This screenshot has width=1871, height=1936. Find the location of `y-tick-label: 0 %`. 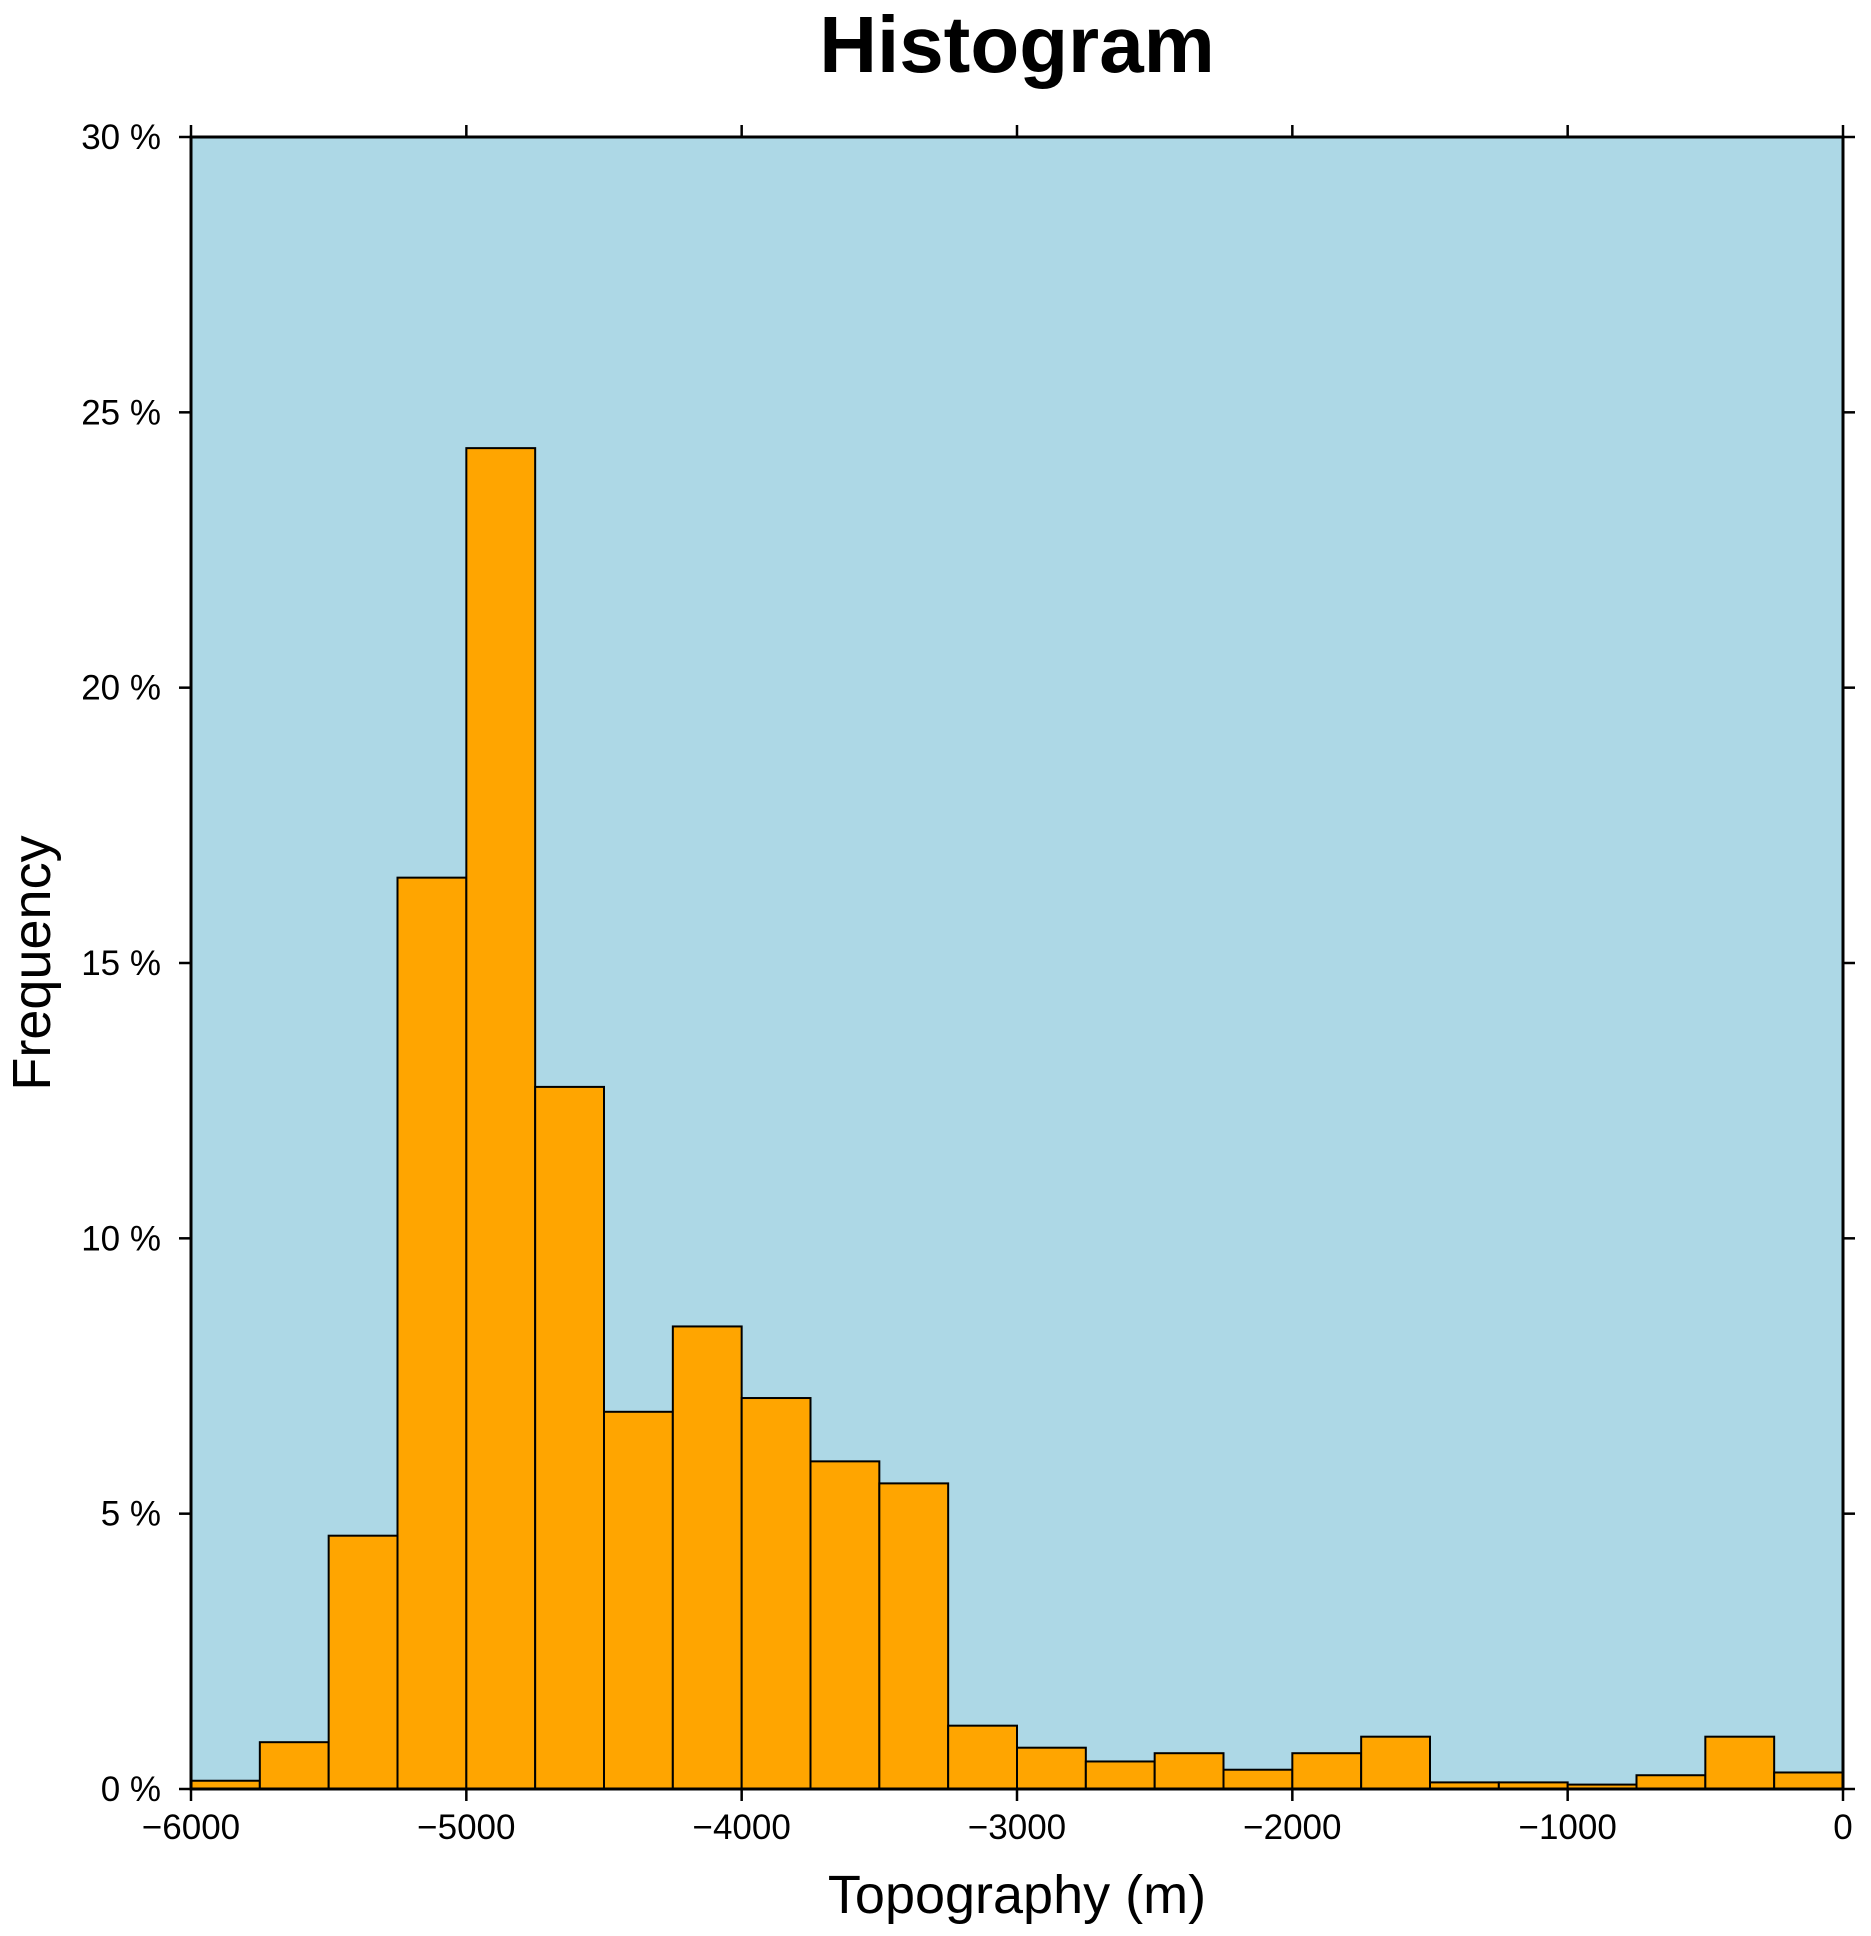

y-tick-label: 0 % is located at coordinates (131, 1789).